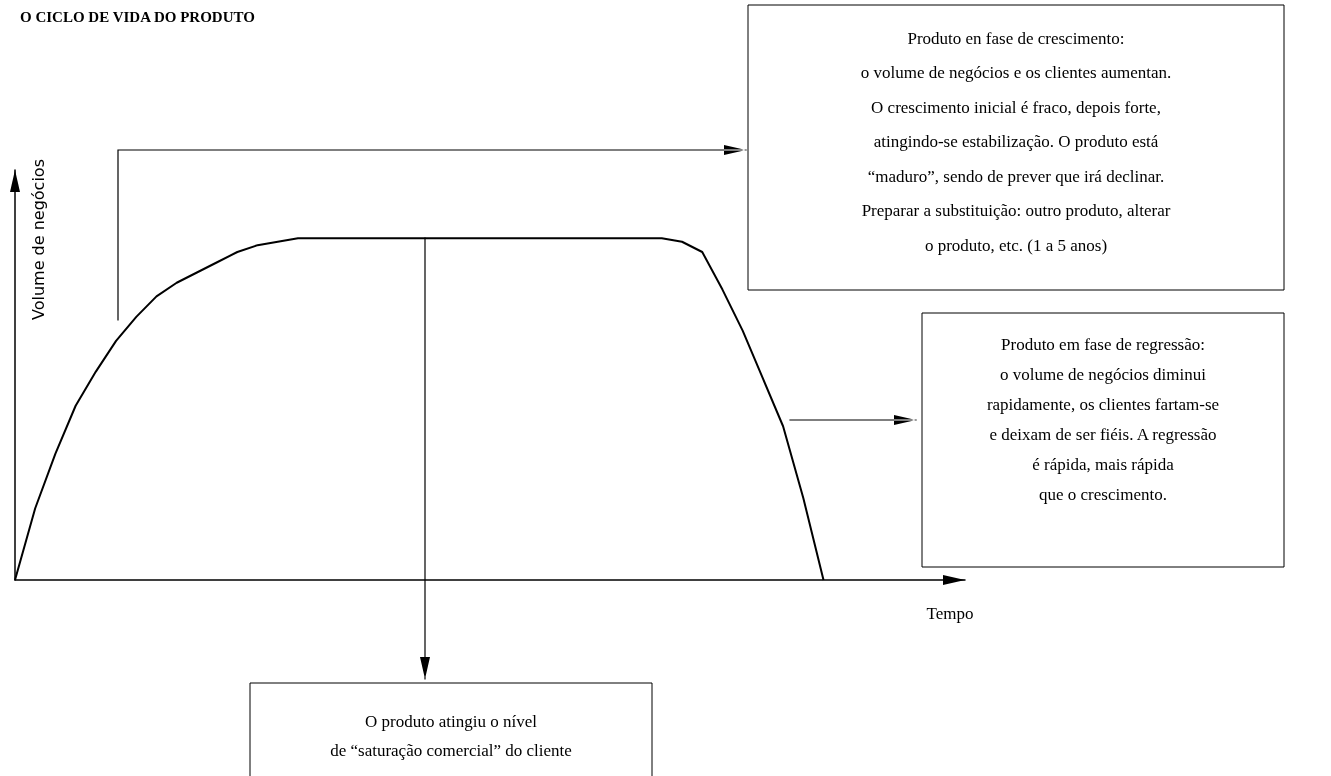  Describe the element at coordinates (451, 736) in the screenshot. I see `text: O produto atingiu o nível de “saturação comercial” do cliente` at that location.